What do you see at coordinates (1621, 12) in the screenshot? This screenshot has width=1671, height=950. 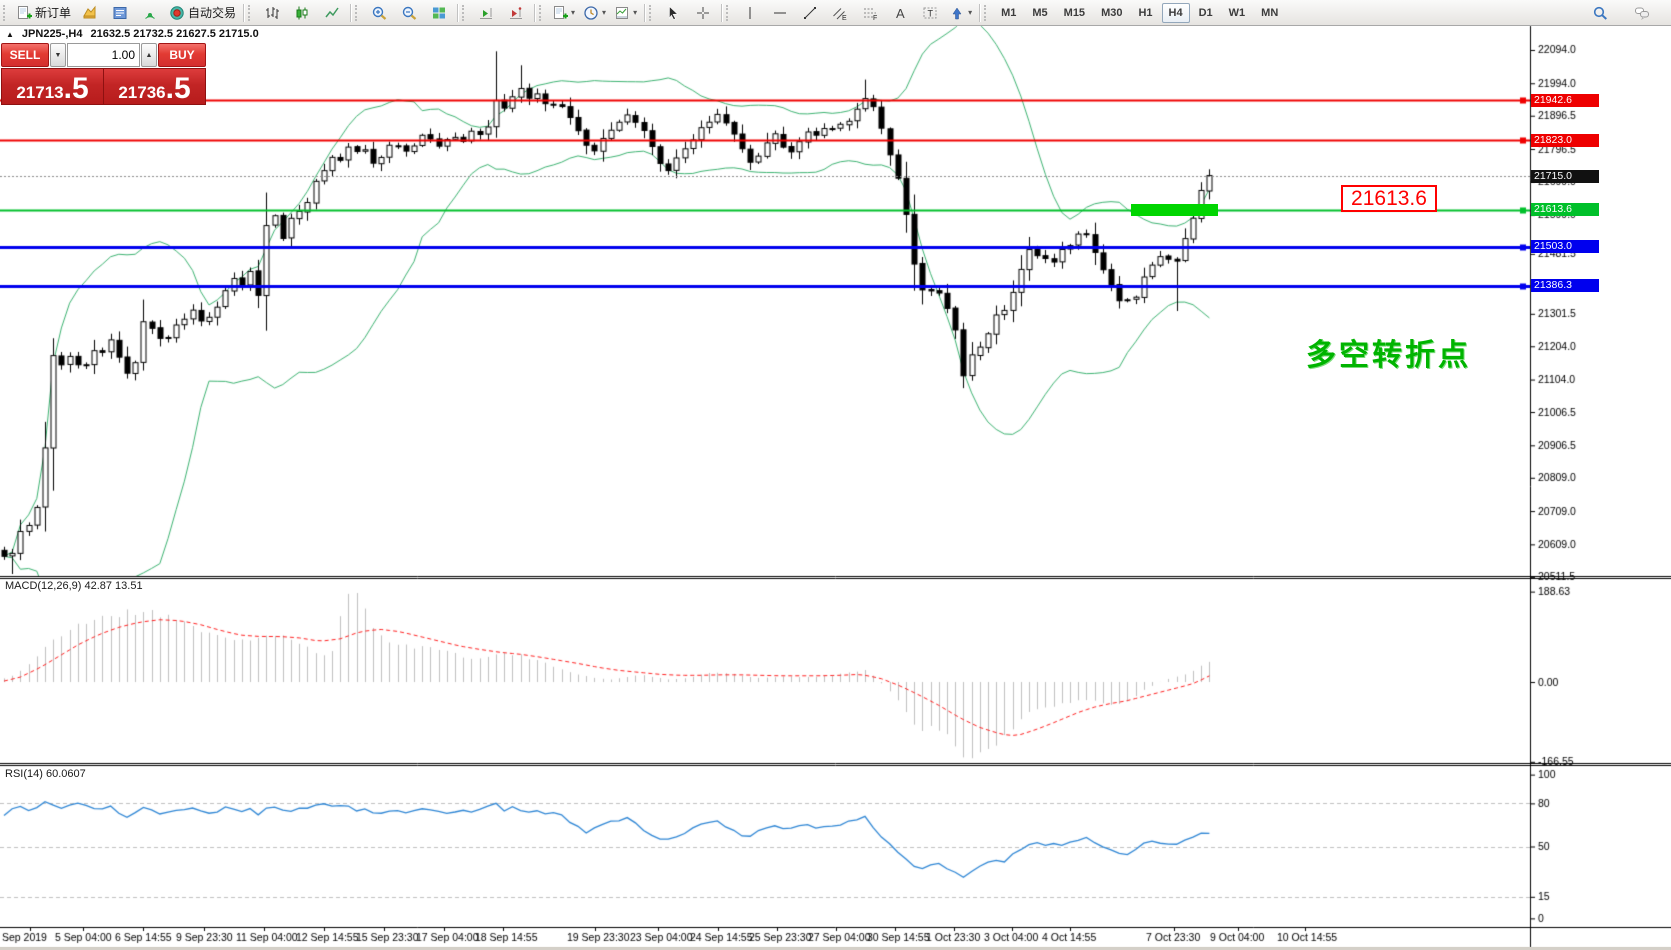 I see `toolbar-right` at bounding box center [1621, 12].